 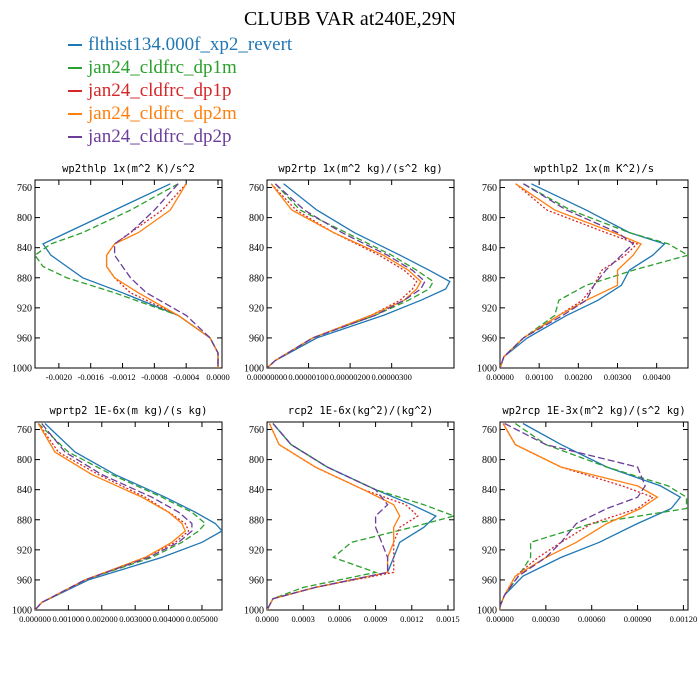 What do you see at coordinates (190, 44) in the screenshot?
I see `legend-label-0: flthist134.000f_xp2_revert` at bounding box center [190, 44].